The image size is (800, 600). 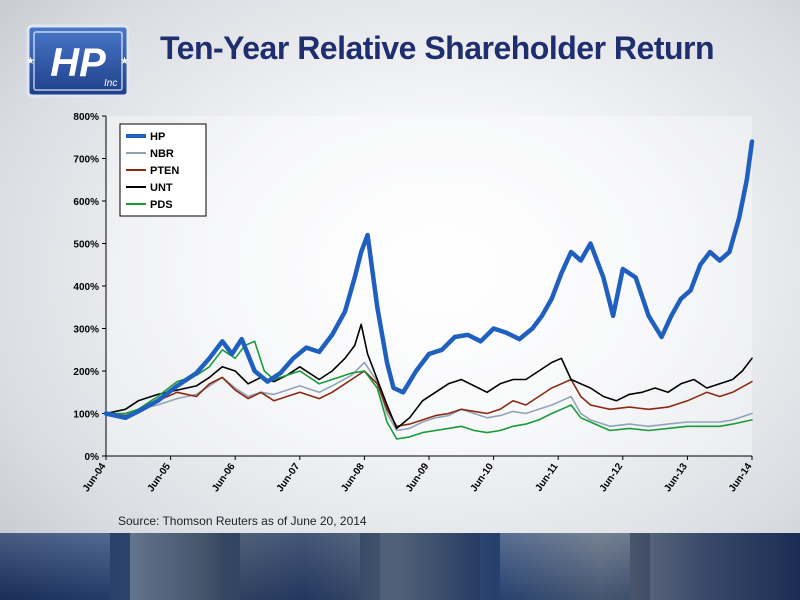 What do you see at coordinates (437, 48) in the screenshot?
I see `page-title: Ten-Year Relative Shareholder Return` at bounding box center [437, 48].